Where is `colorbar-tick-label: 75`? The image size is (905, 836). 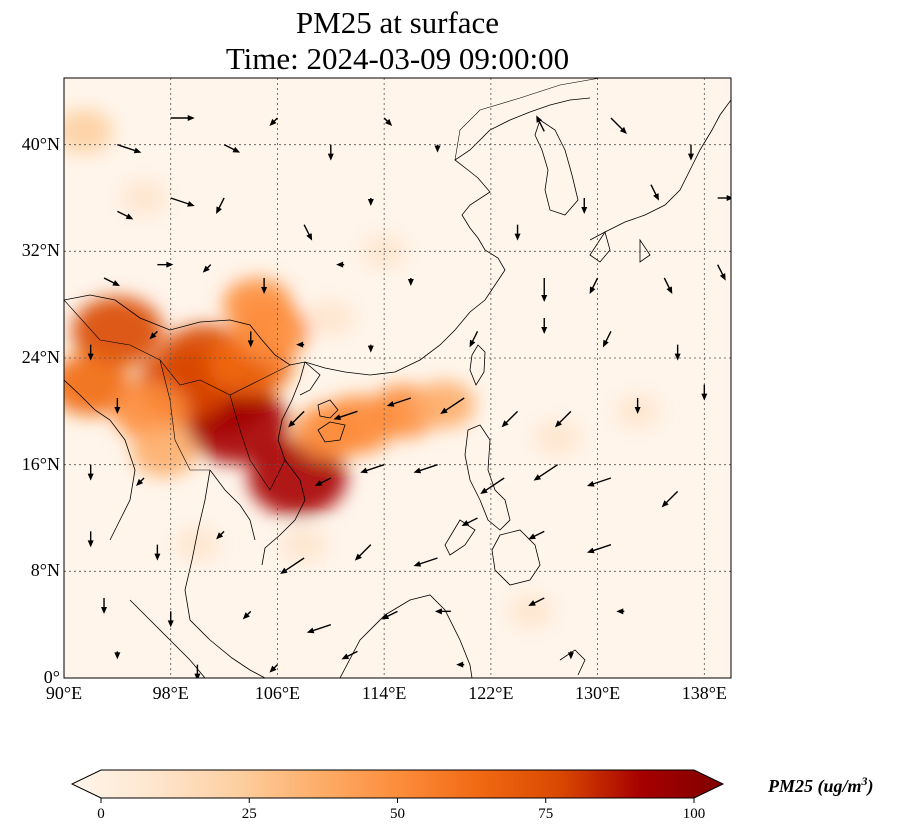 colorbar-tick-label: 75 is located at coordinates (546, 814).